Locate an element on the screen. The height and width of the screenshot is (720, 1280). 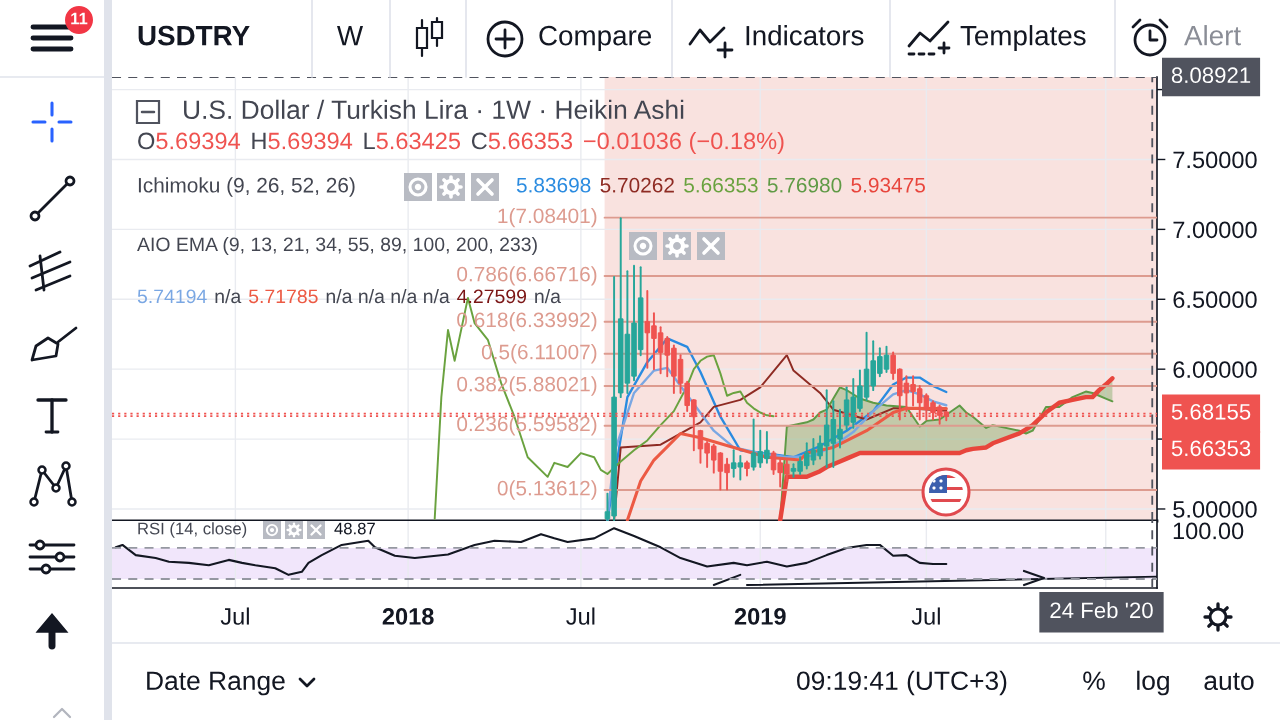
text: log is located at coordinates (1153, 683).